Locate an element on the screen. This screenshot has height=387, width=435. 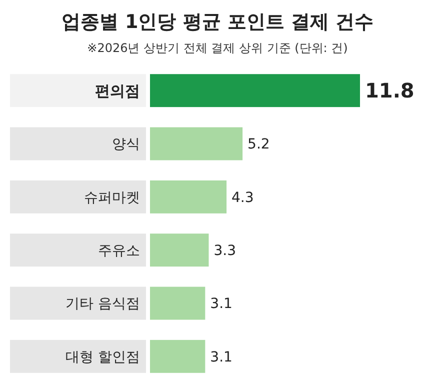
chart-title: 업종별 1인당 평균 포인트 결제 건수 is located at coordinates (217, 22).